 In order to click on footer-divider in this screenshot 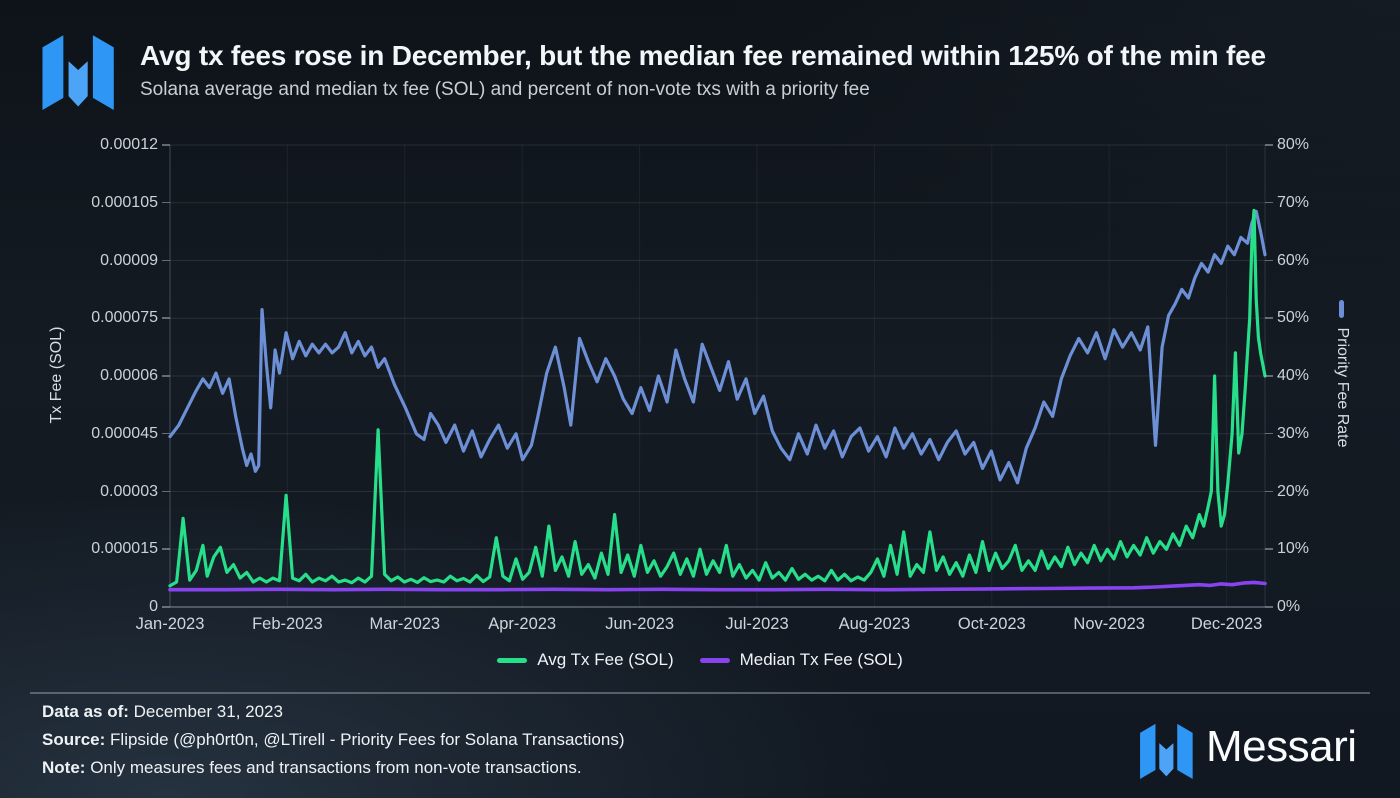, I will do `click(700, 693)`.